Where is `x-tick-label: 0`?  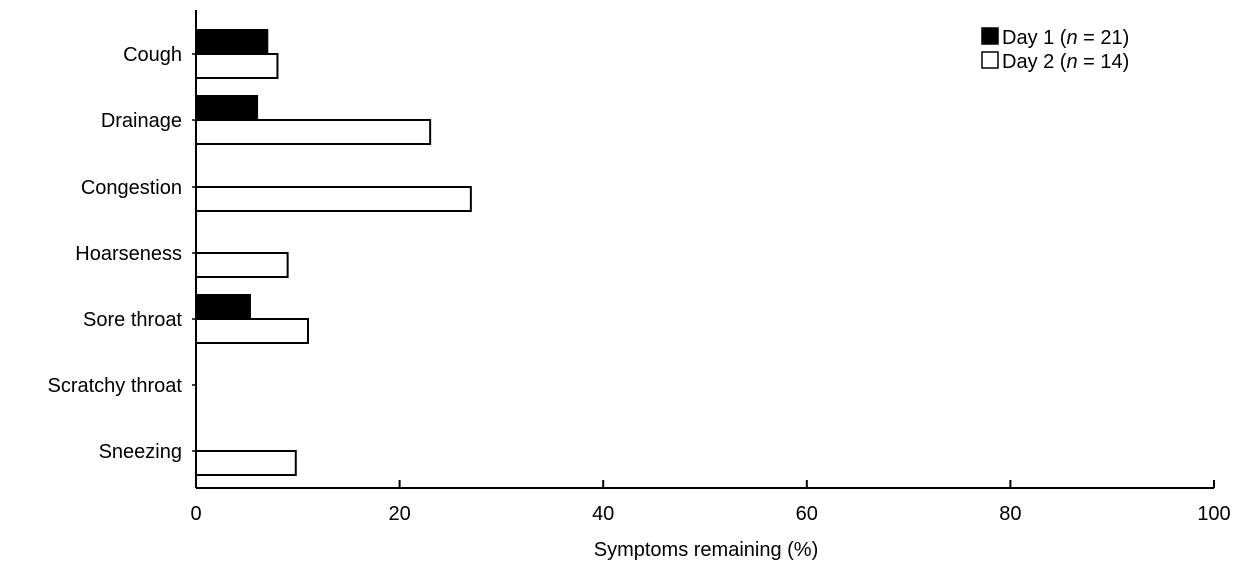 x-tick-label: 0 is located at coordinates (195, 514).